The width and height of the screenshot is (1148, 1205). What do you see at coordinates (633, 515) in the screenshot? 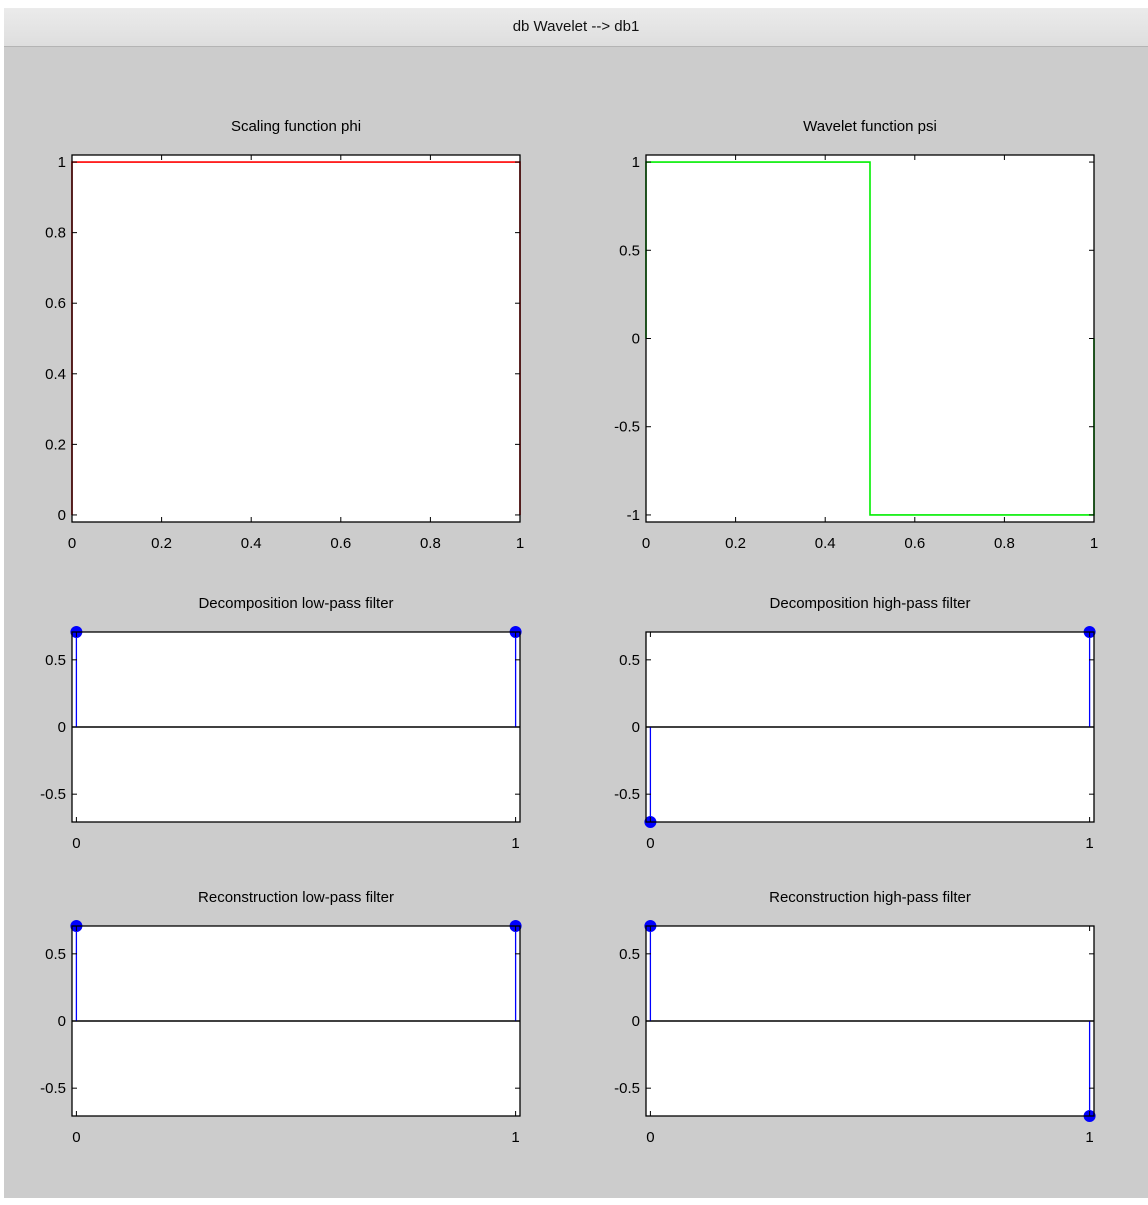
I see `y-tick-label: -1` at bounding box center [633, 515].